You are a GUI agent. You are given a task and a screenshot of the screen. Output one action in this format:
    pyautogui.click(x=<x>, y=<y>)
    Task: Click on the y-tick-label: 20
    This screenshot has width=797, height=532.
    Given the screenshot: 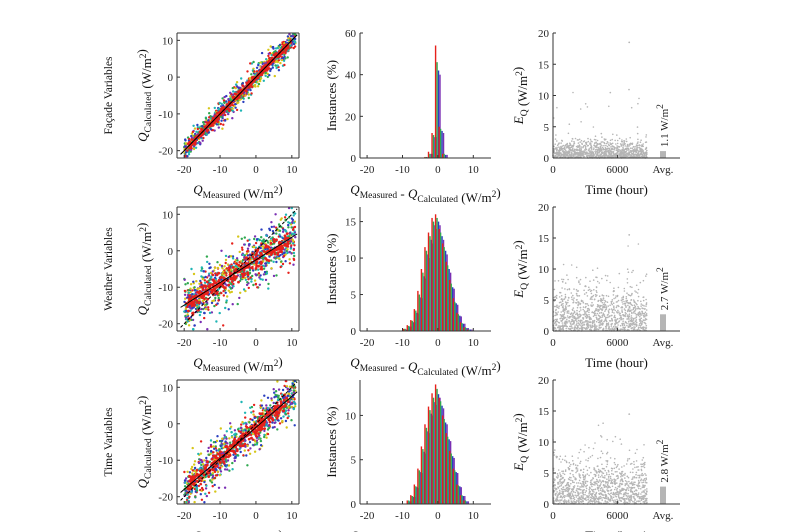 What is the action you would take?
    pyautogui.click(x=544, y=208)
    